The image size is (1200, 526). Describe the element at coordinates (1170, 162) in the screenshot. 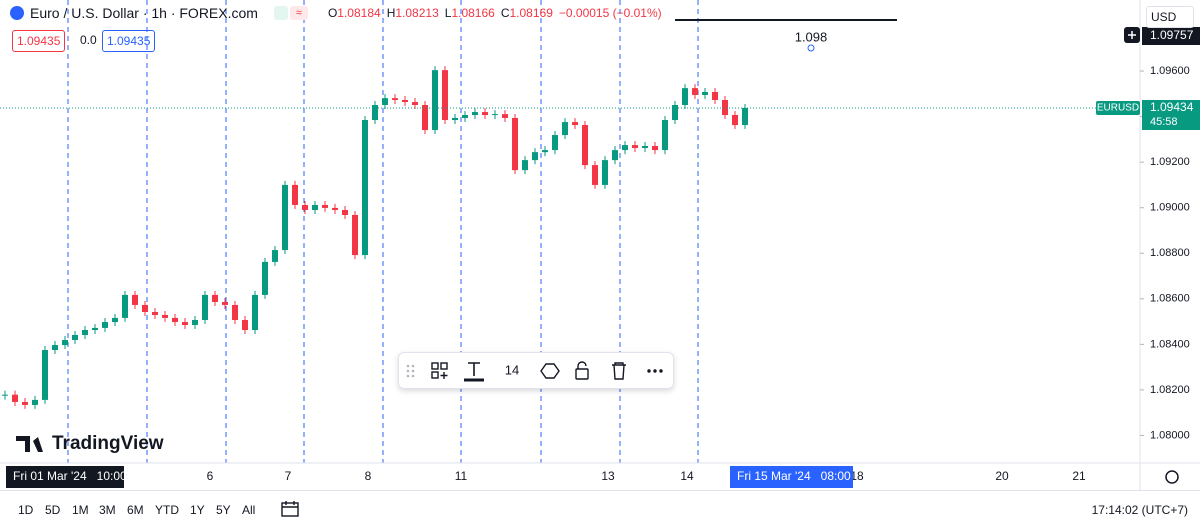

I see `y-tick-label: 1.09200` at that location.